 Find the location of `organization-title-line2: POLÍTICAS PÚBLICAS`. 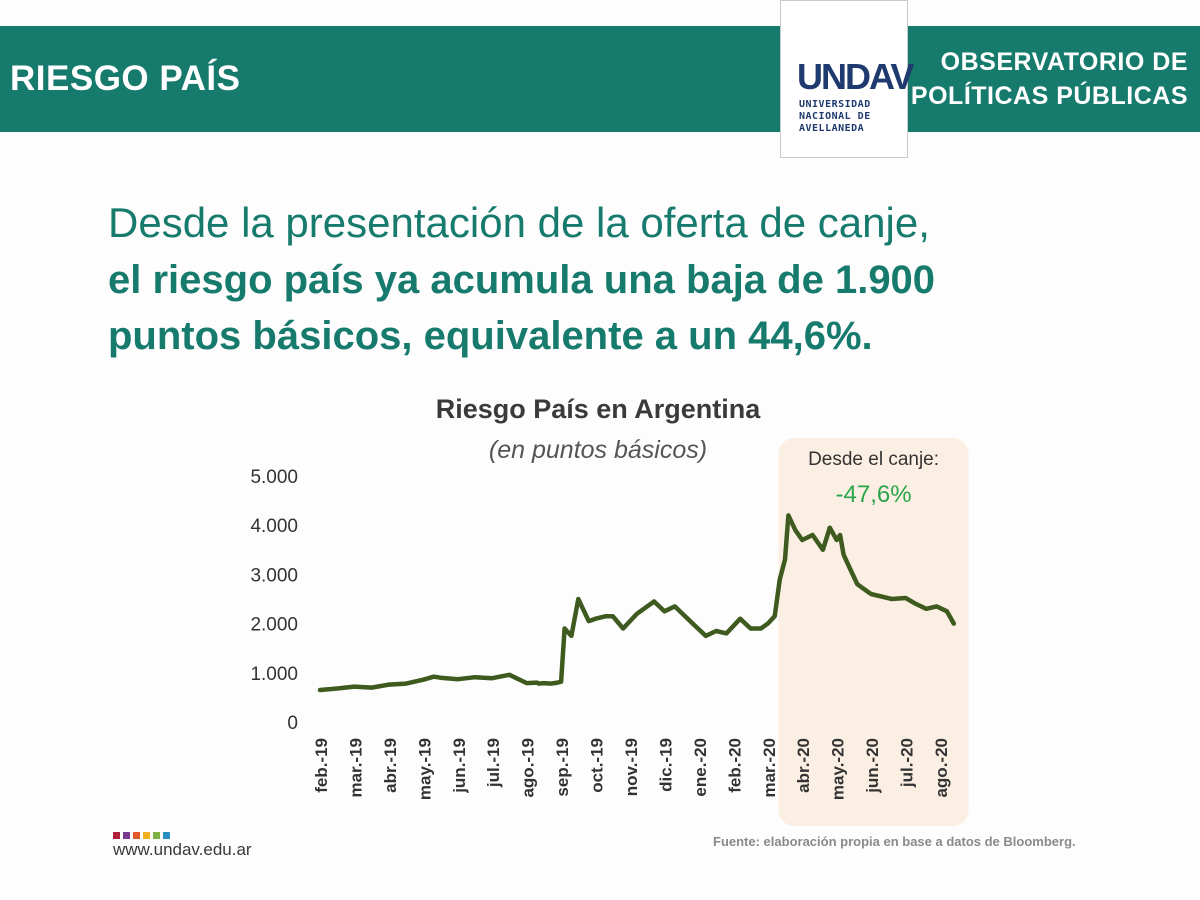

organization-title-line2: POLÍTICAS PÚBLICAS is located at coordinates (1049, 96).